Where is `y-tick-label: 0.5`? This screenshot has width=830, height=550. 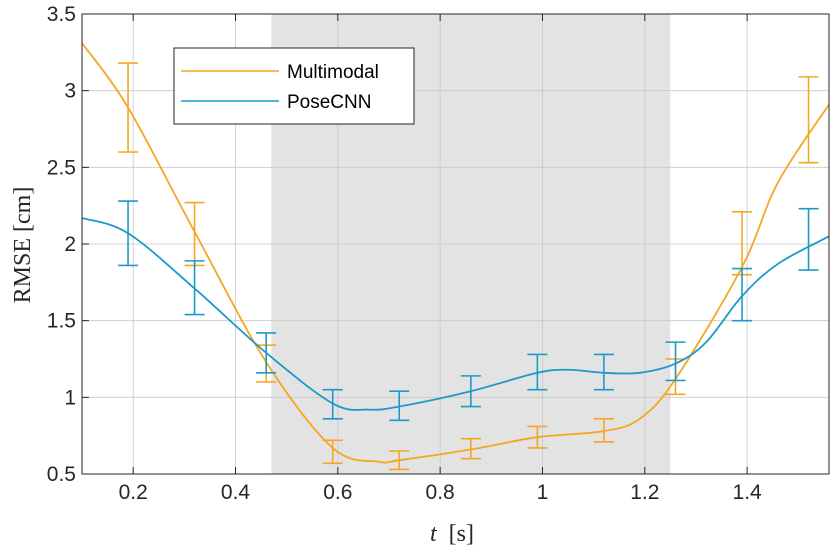 y-tick-label: 0.5 is located at coordinates (61, 474).